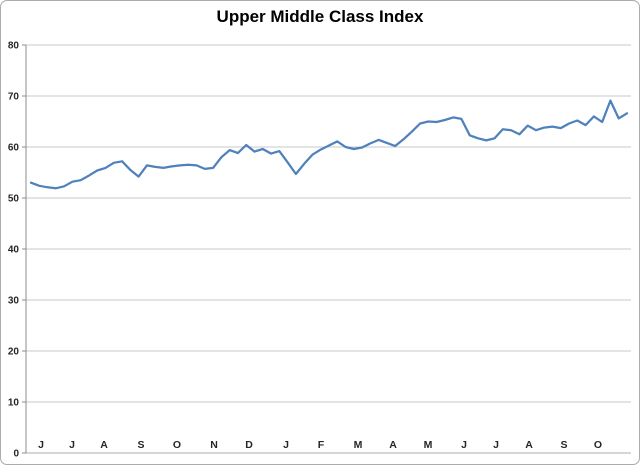  What do you see at coordinates (249, 445) in the screenshot?
I see `x-tick-label: D` at bounding box center [249, 445].